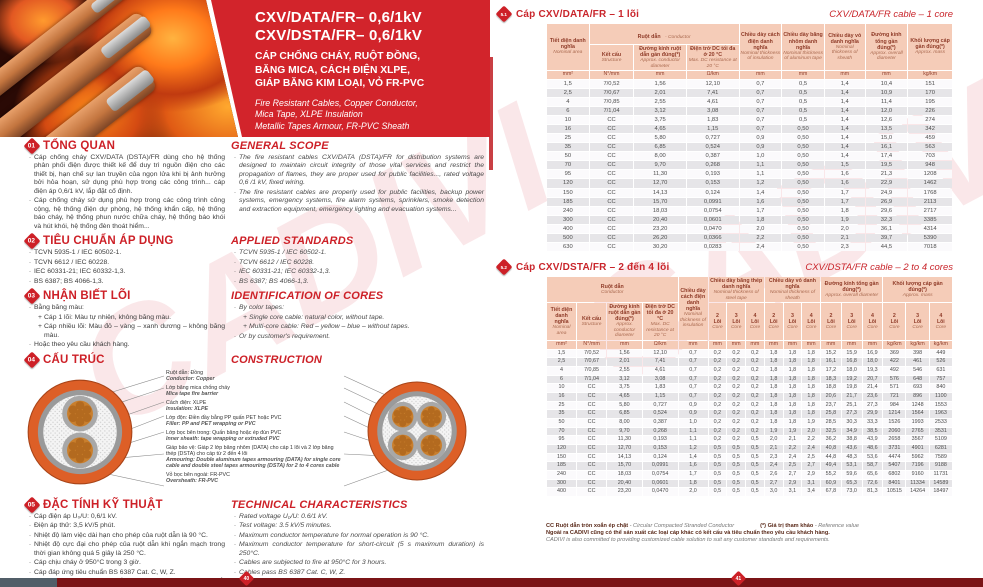 This screenshot has height=587, width=983. What do you see at coordinates (749, 110) in the screenshot?
I see `spec-row: 6 7/1,04 3,12 3,08 0,7 0,5 1,4 12,0 226` at bounding box center [749, 110].